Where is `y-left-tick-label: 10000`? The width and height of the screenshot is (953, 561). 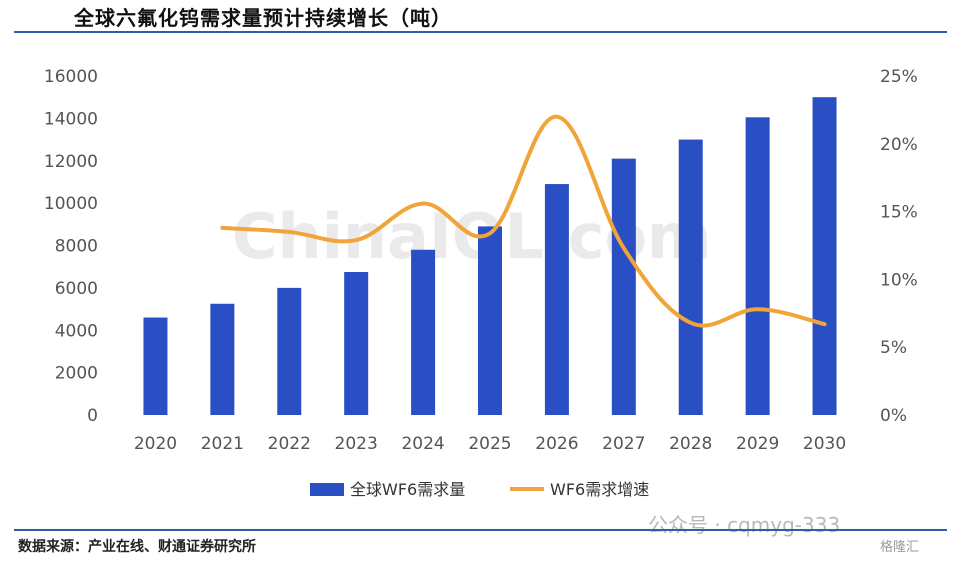 y-left-tick-label: 10000 is located at coordinates (71, 204).